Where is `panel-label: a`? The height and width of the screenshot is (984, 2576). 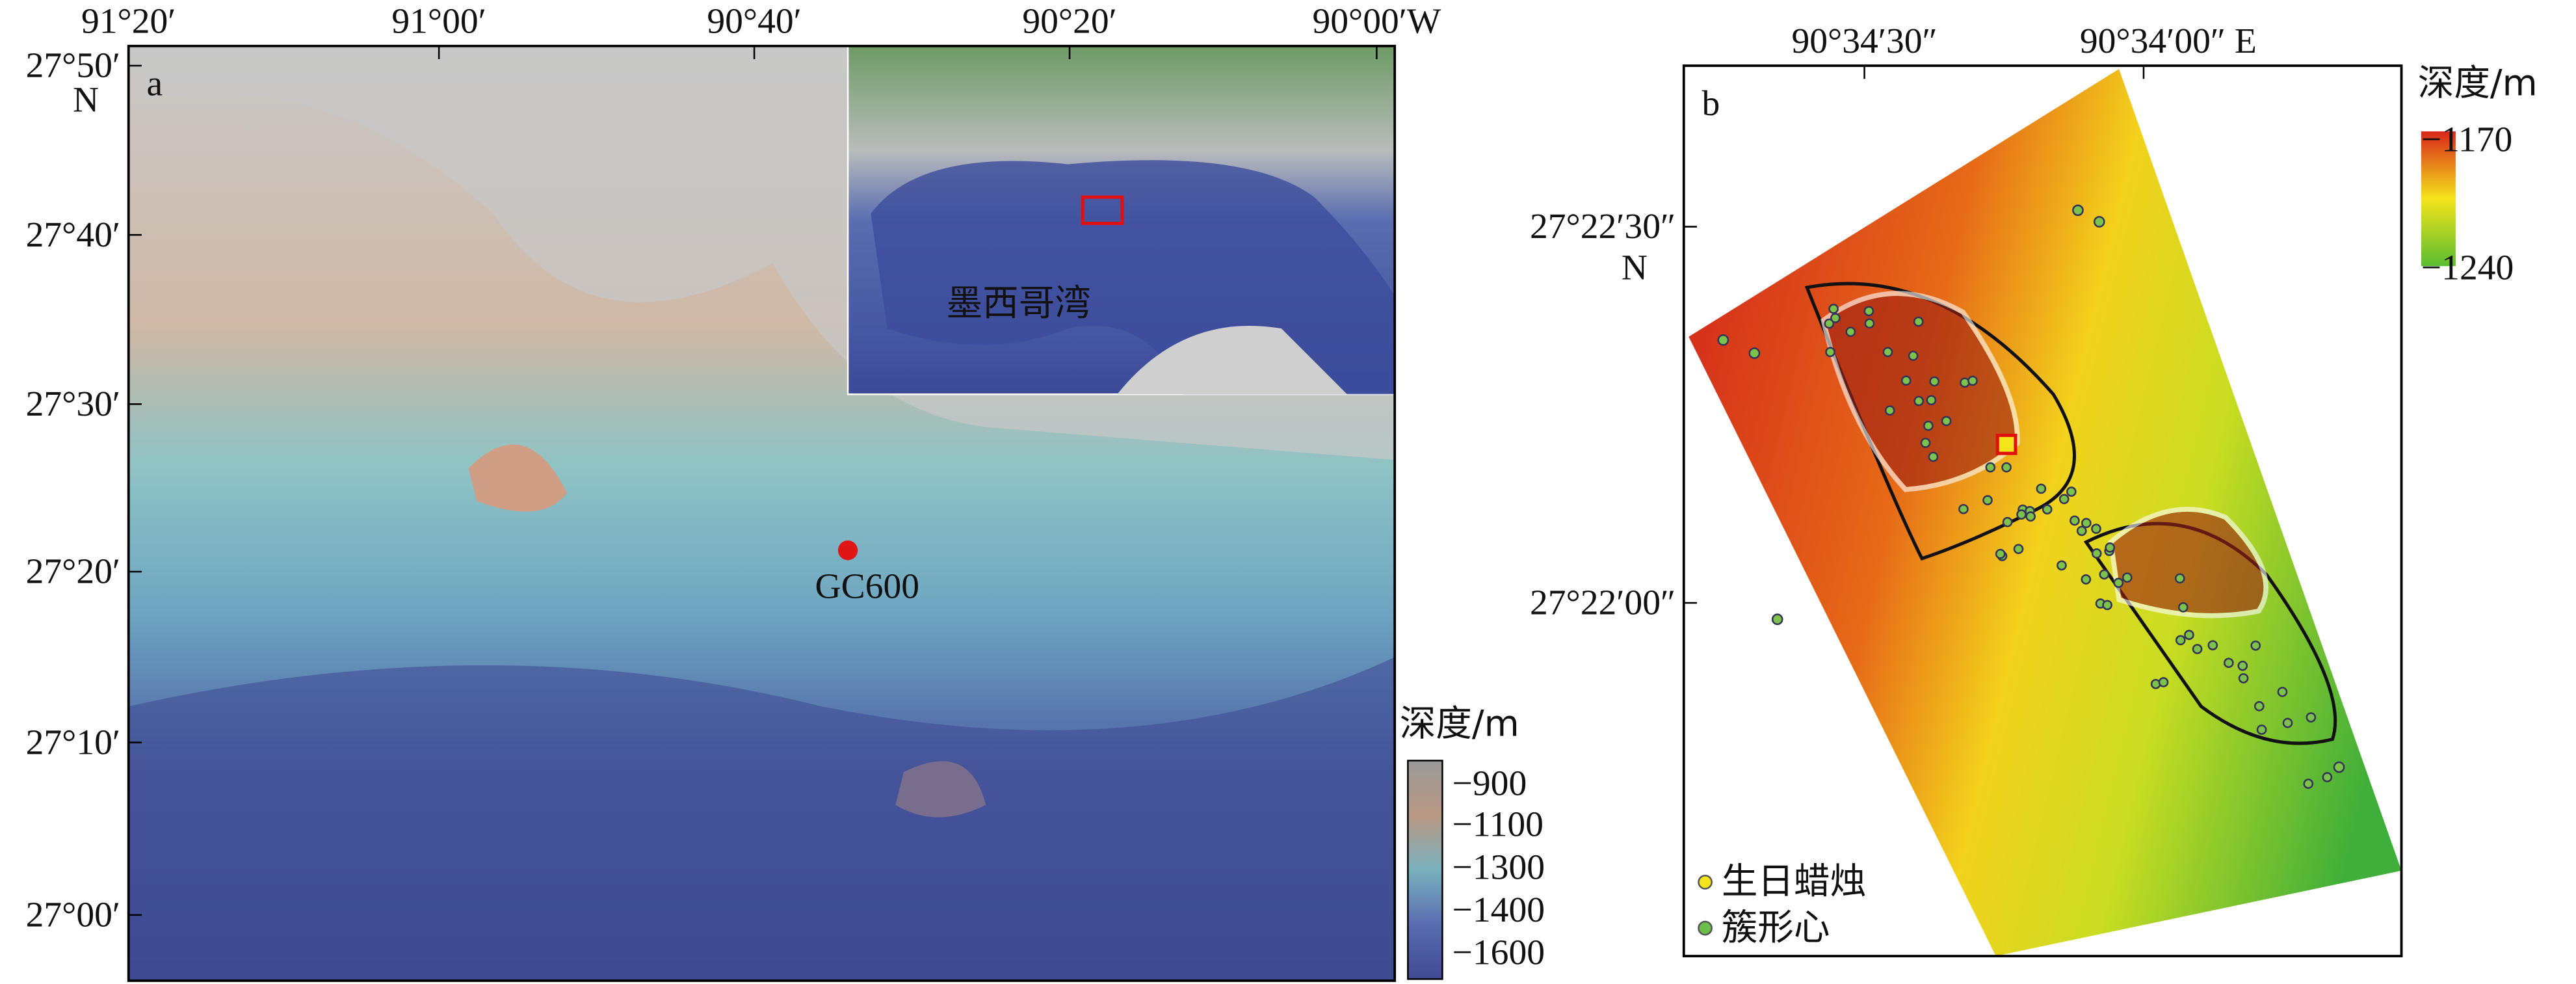
panel-label: a is located at coordinates (155, 84).